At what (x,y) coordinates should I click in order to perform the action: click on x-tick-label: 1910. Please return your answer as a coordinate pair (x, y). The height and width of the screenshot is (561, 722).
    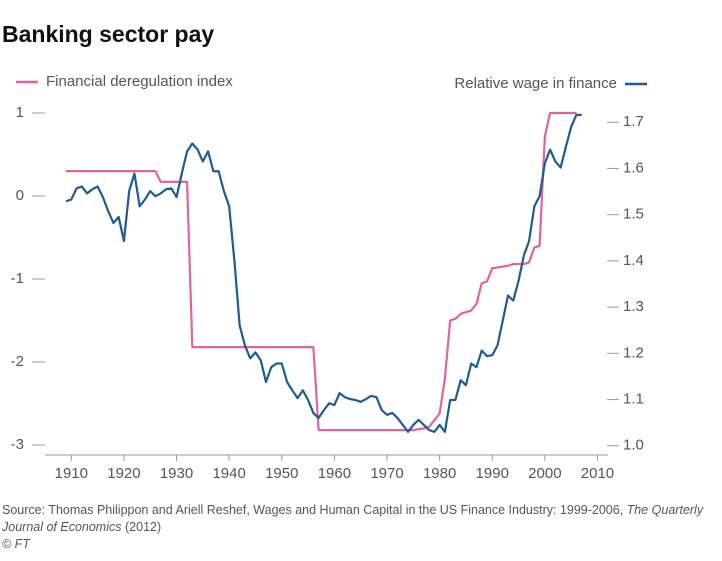
    Looking at the image, I should click on (71, 473).